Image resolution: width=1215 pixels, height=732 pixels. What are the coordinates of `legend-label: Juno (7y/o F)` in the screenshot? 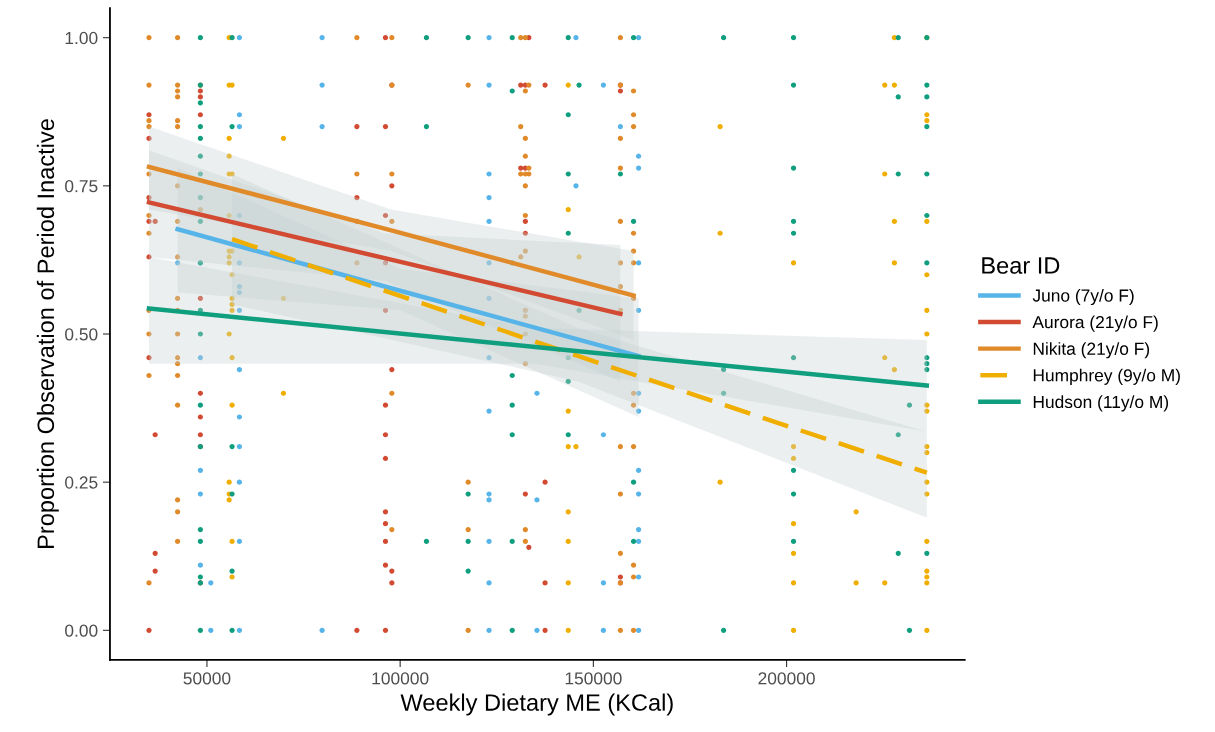 It's located at (1083, 297).